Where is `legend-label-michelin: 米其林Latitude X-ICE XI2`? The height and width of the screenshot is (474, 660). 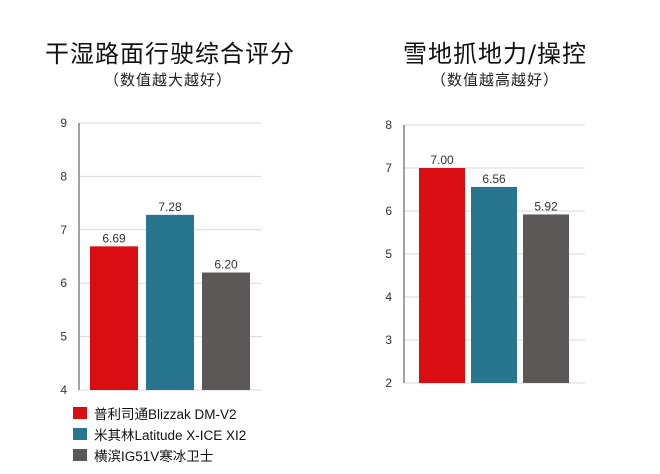
legend-label-michelin: 米其林Latitude X-ICE XI2 is located at coordinates (170, 435).